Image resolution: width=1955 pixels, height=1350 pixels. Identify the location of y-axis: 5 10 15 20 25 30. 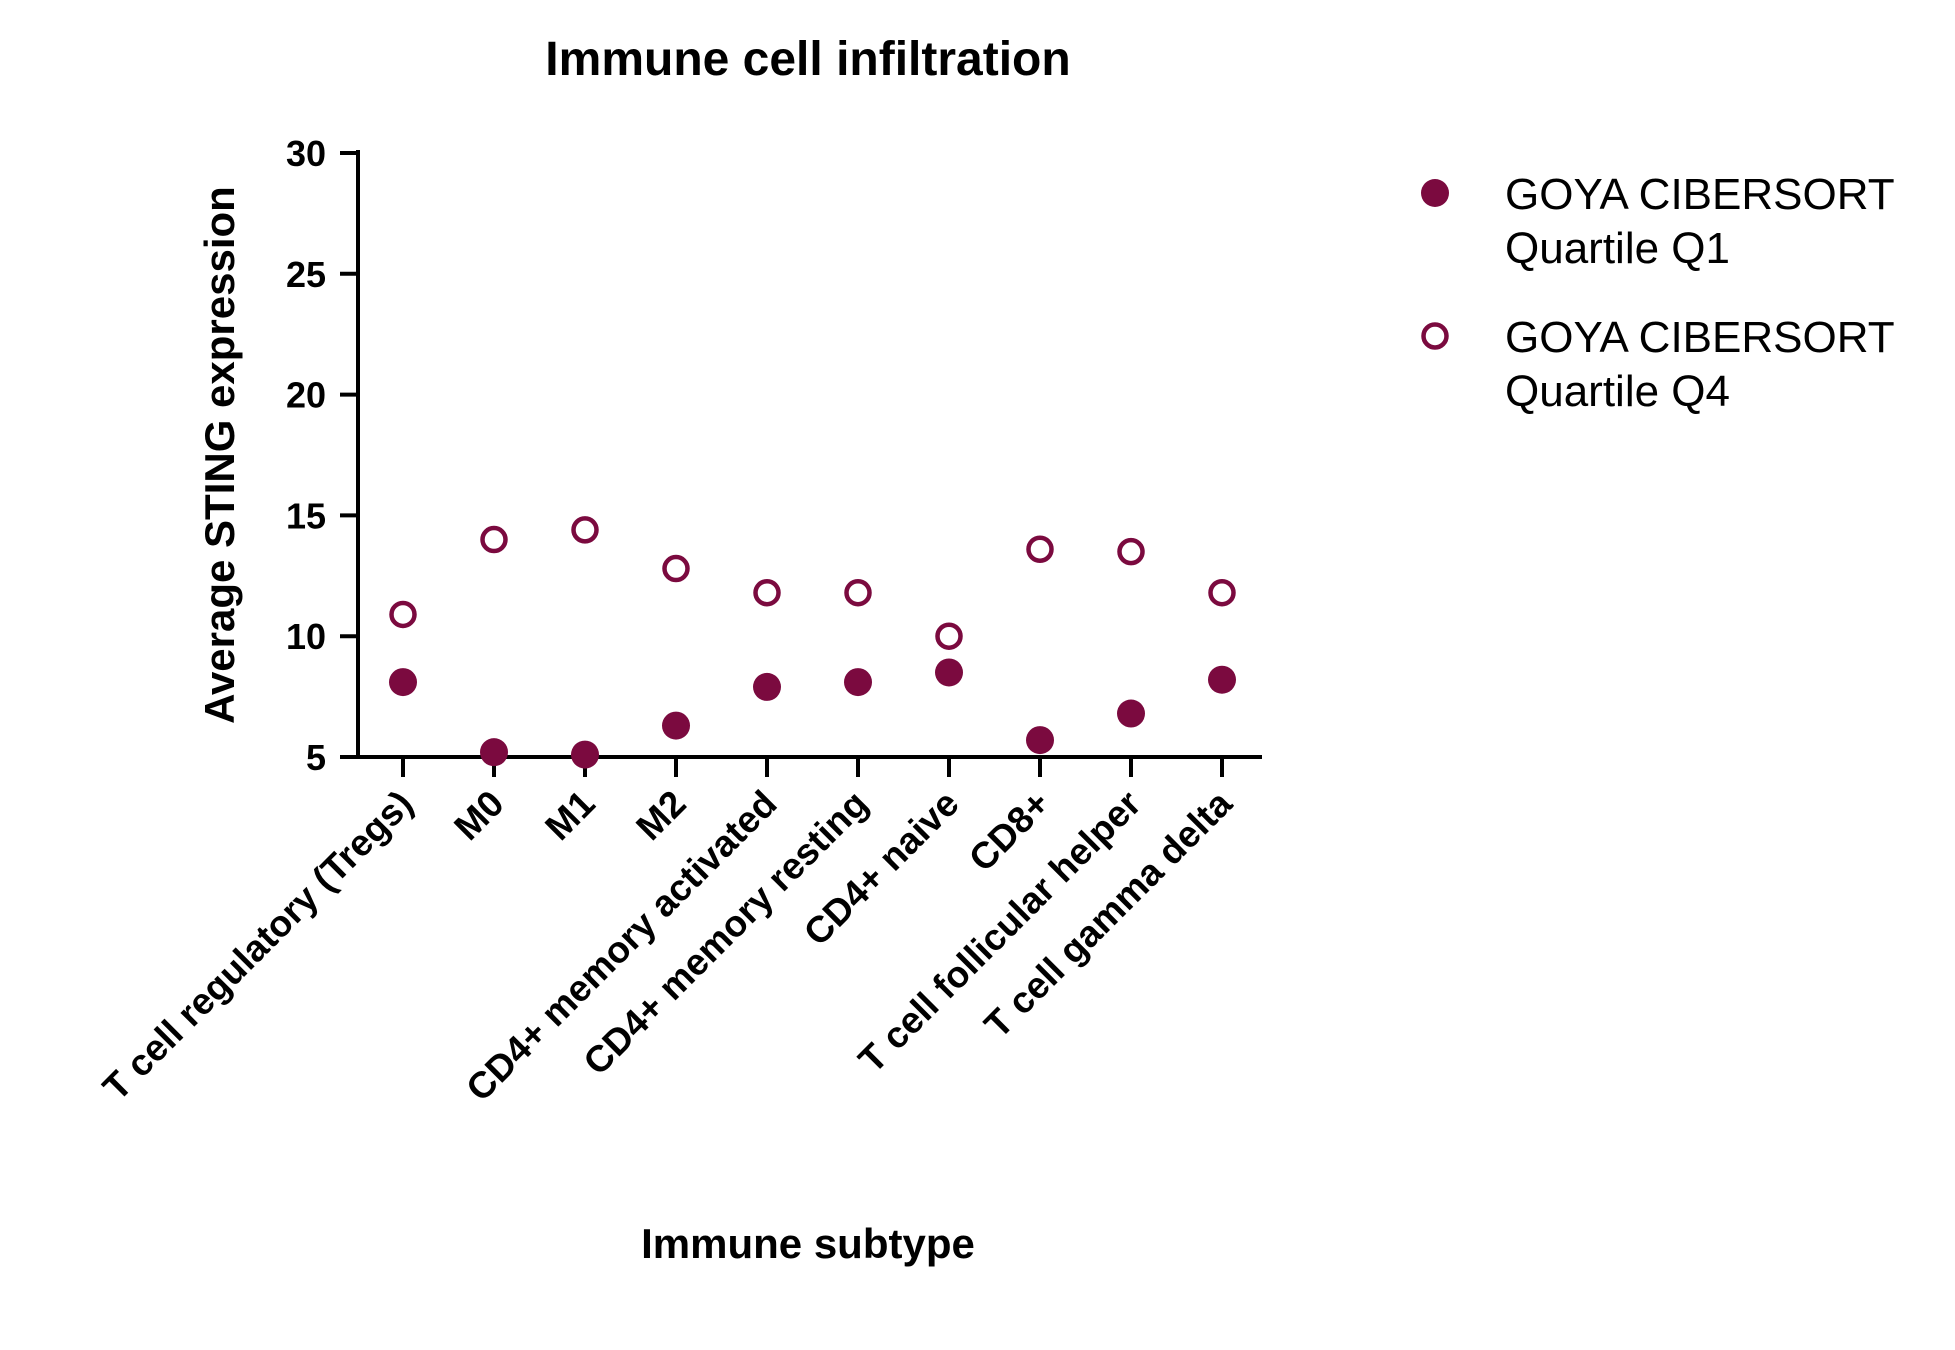
(323, 455).